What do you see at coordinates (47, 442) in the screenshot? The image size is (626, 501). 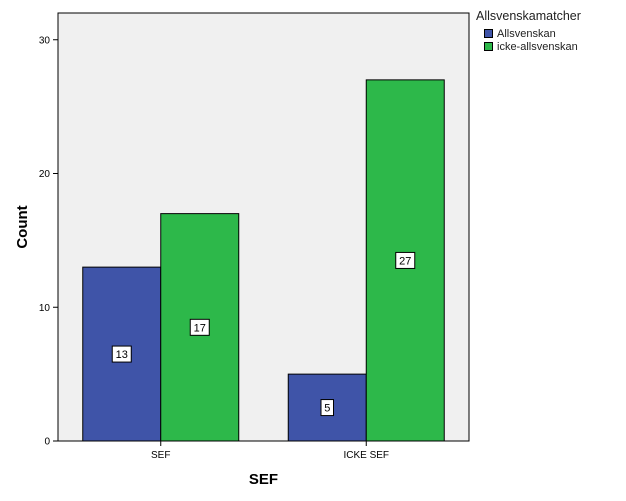 I see `y-tick-label: 0` at bounding box center [47, 442].